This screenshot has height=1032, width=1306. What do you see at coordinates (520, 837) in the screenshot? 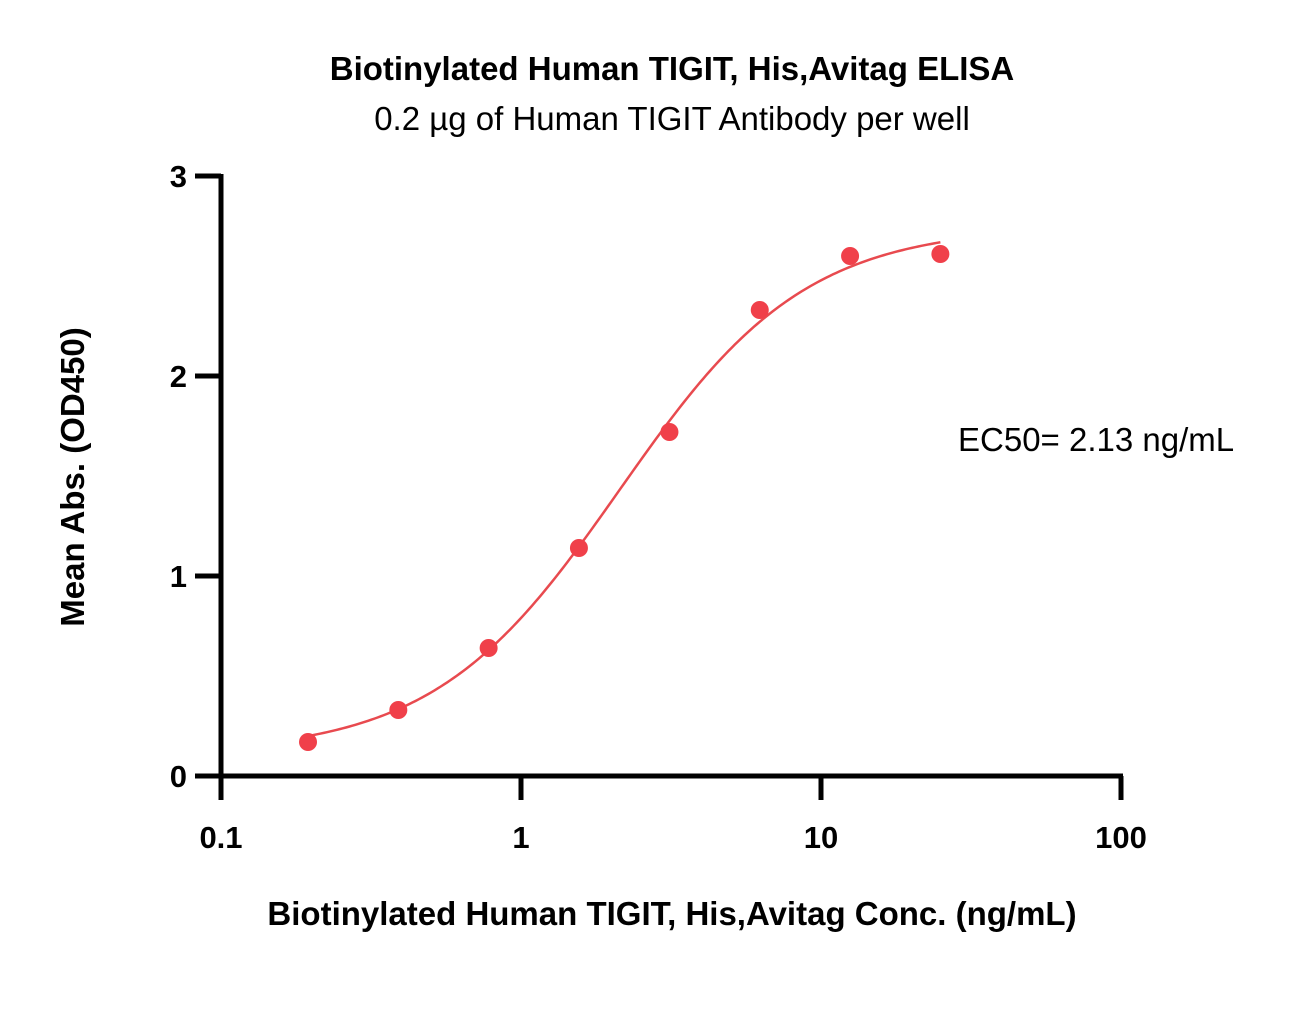
I see `x-tick-label: 1` at bounding box center [520, 837].